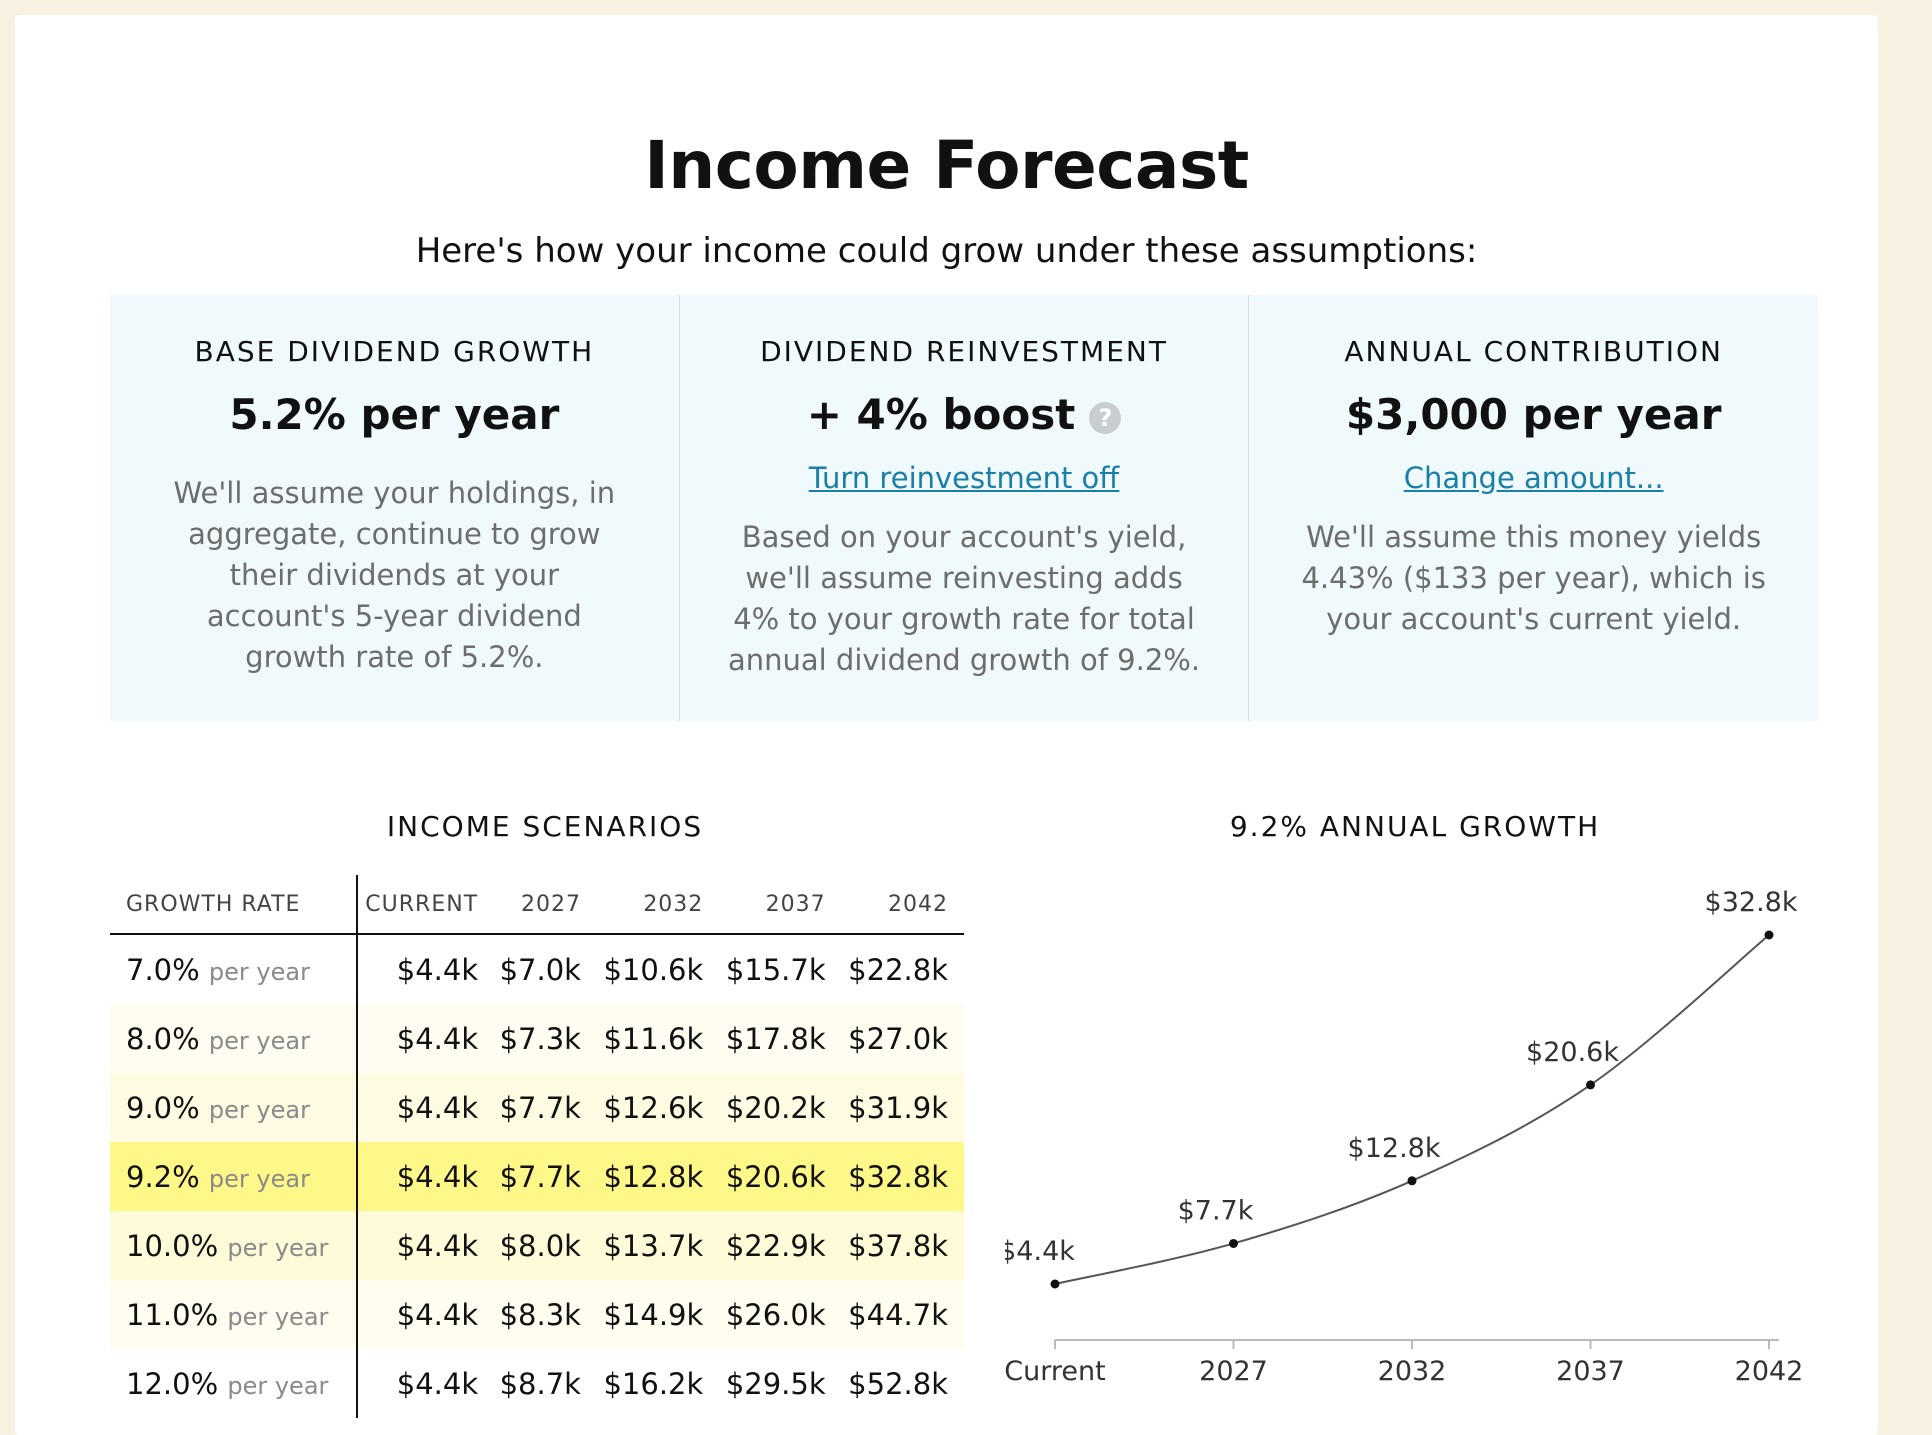 The width and height of the screenshot is (1932, 1435). I want to click on data-label: $12.8k, so click(1394, 1148).